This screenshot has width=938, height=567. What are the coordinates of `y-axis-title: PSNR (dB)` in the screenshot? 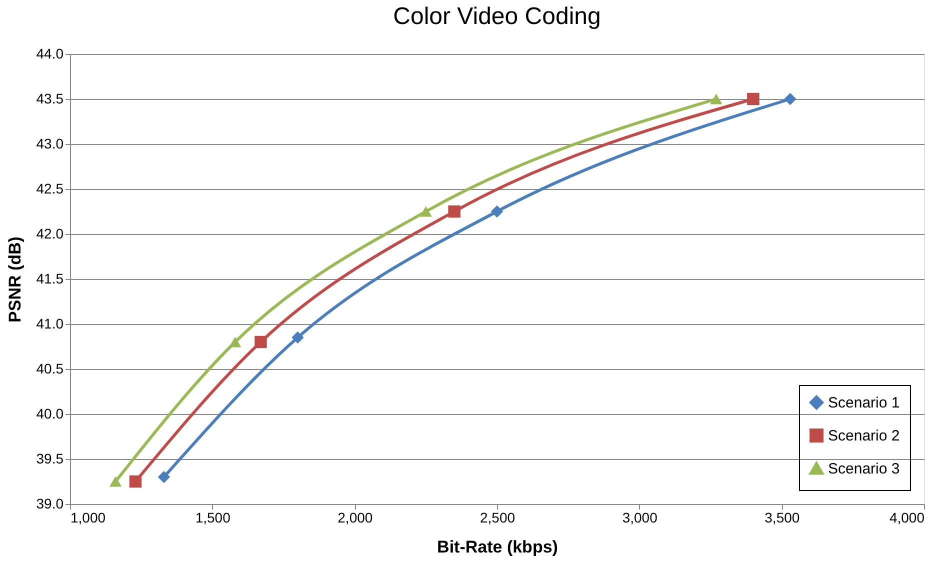 It's located at (14, 279).